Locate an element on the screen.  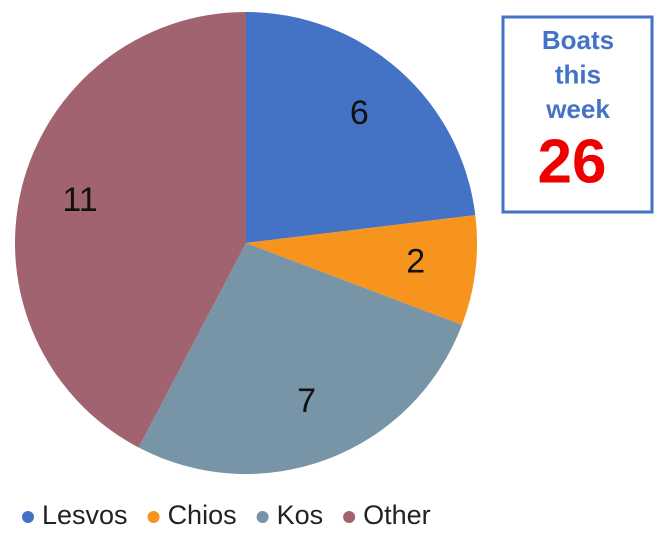
annotation-line: this is located at coordinates (578, 74).